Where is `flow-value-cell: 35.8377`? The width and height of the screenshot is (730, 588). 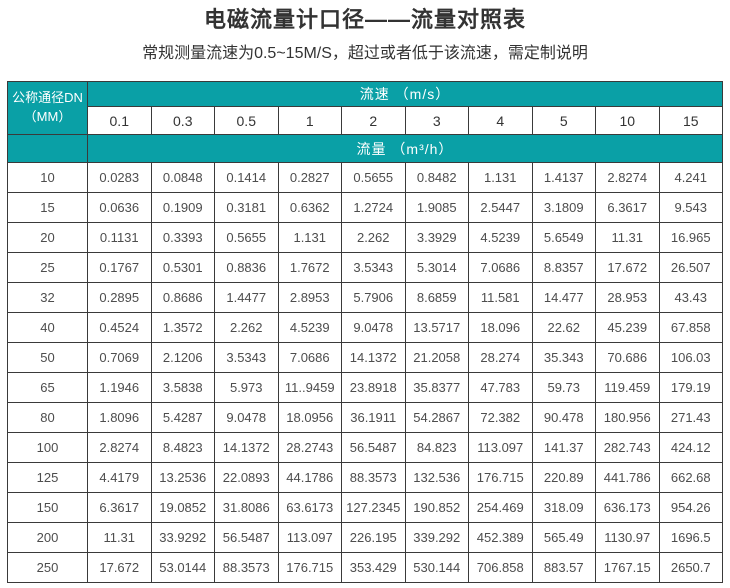 flow-value-cell: 35.8377 is located at coordinates (436, 387).